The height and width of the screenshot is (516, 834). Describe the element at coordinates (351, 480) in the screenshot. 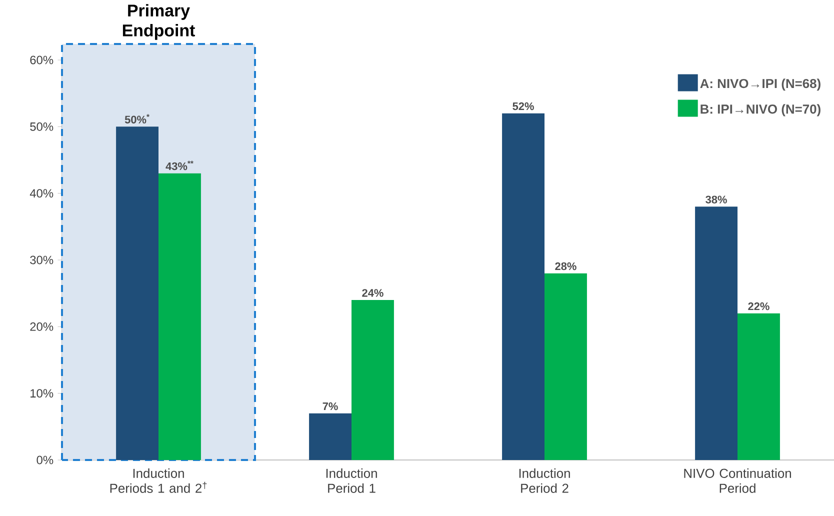

I see `x-tick-label: Induction Period 1` at that location.